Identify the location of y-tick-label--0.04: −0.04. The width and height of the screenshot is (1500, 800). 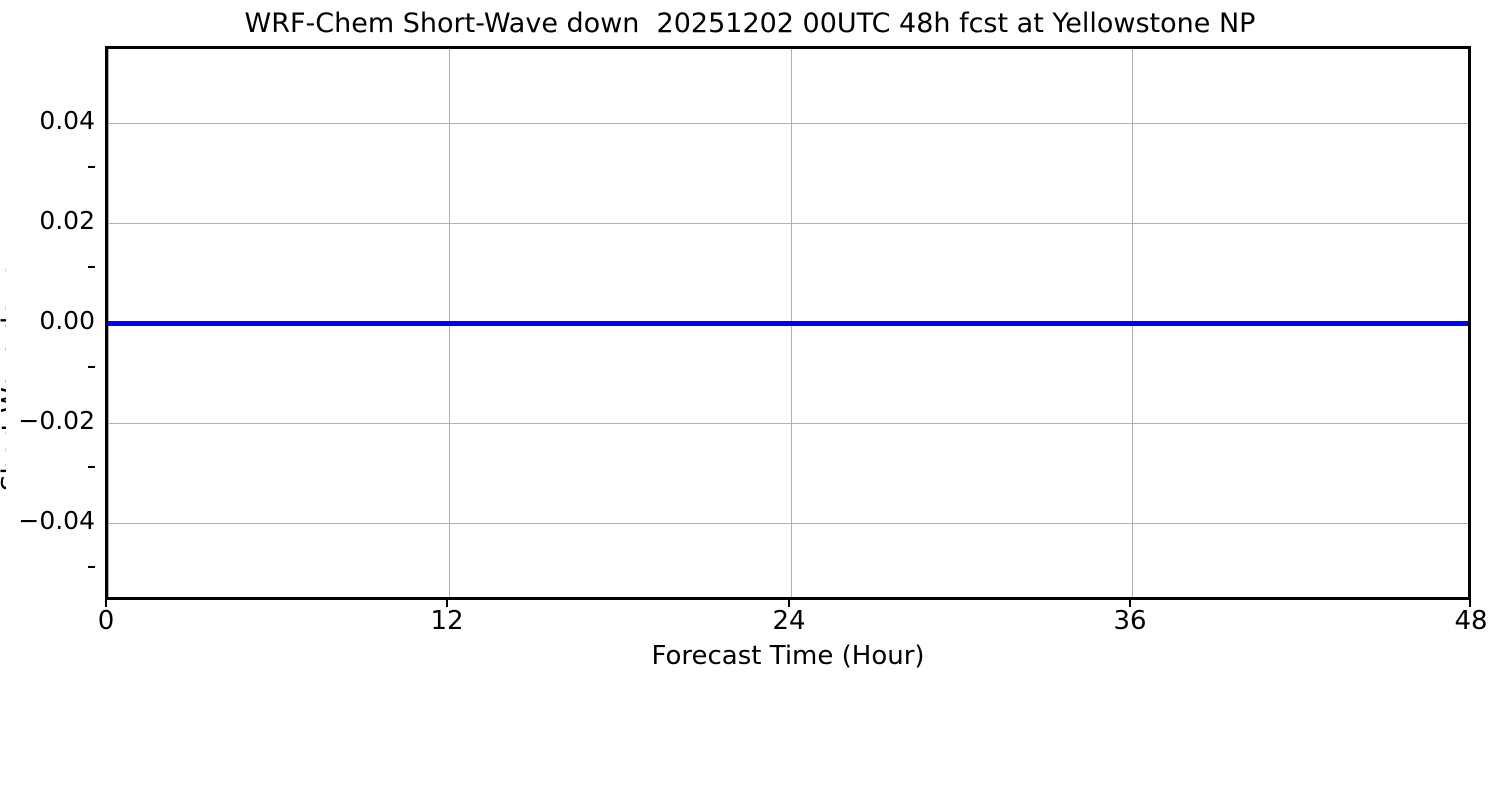
(56, 520).